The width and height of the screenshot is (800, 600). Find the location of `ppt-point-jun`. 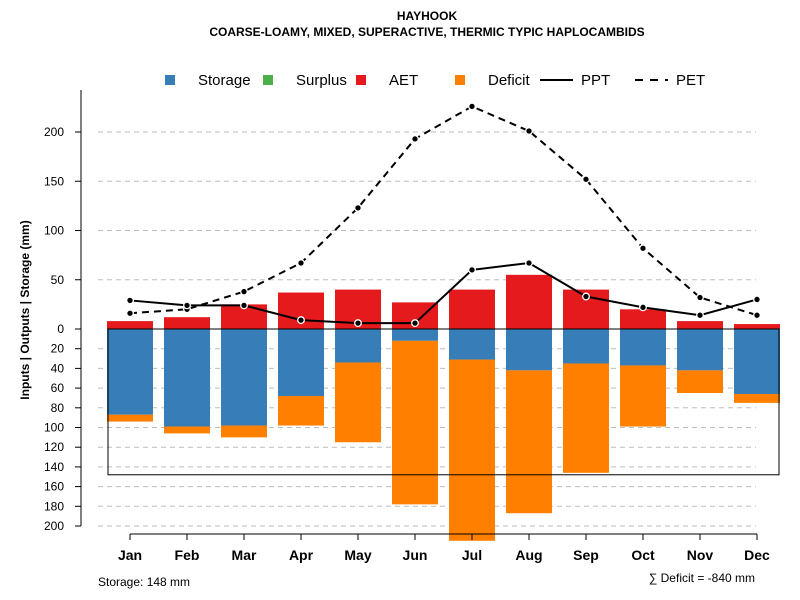

ppt-point-jun is located at coordinates (415, 323).